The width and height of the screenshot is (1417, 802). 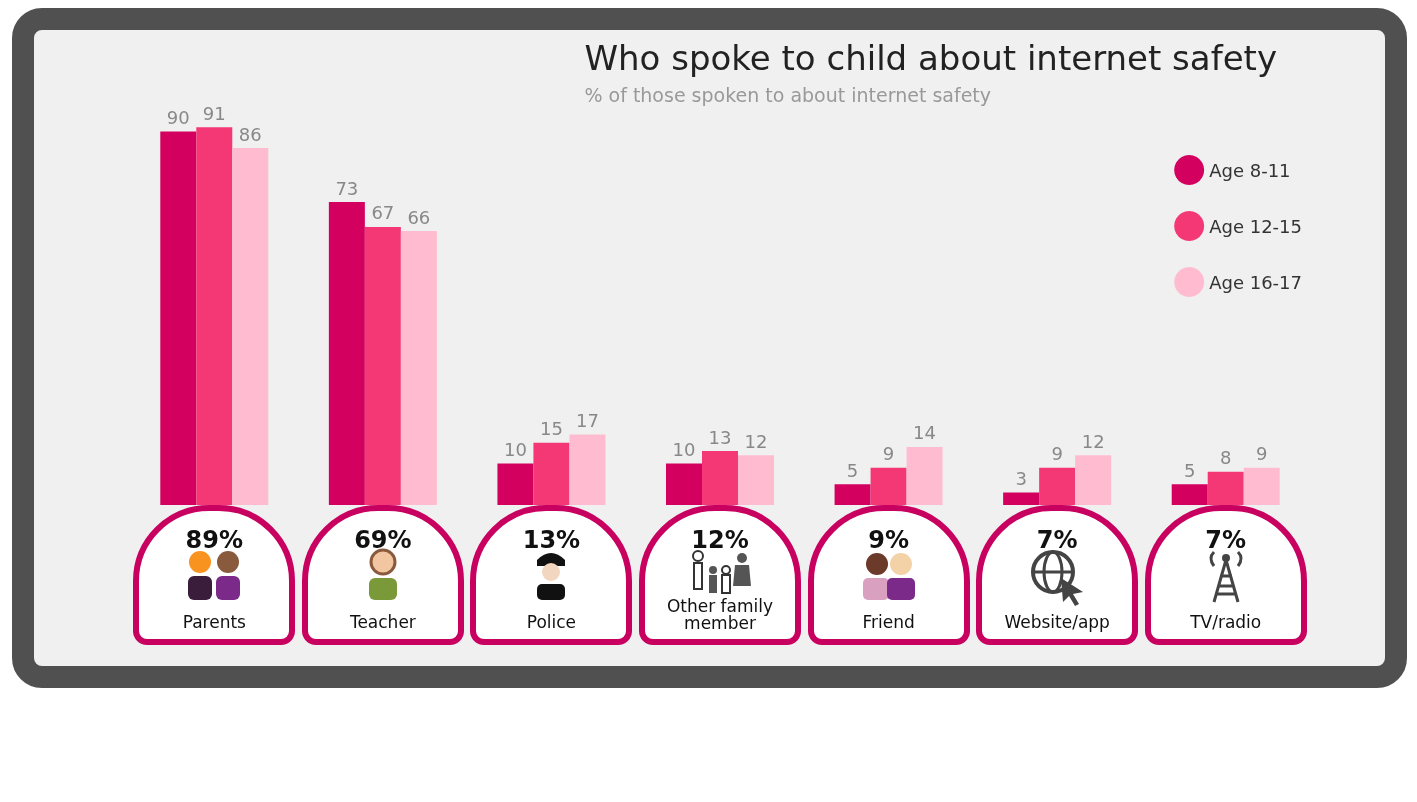 I want to click on data-label: 14, so click(x=925, y=433).